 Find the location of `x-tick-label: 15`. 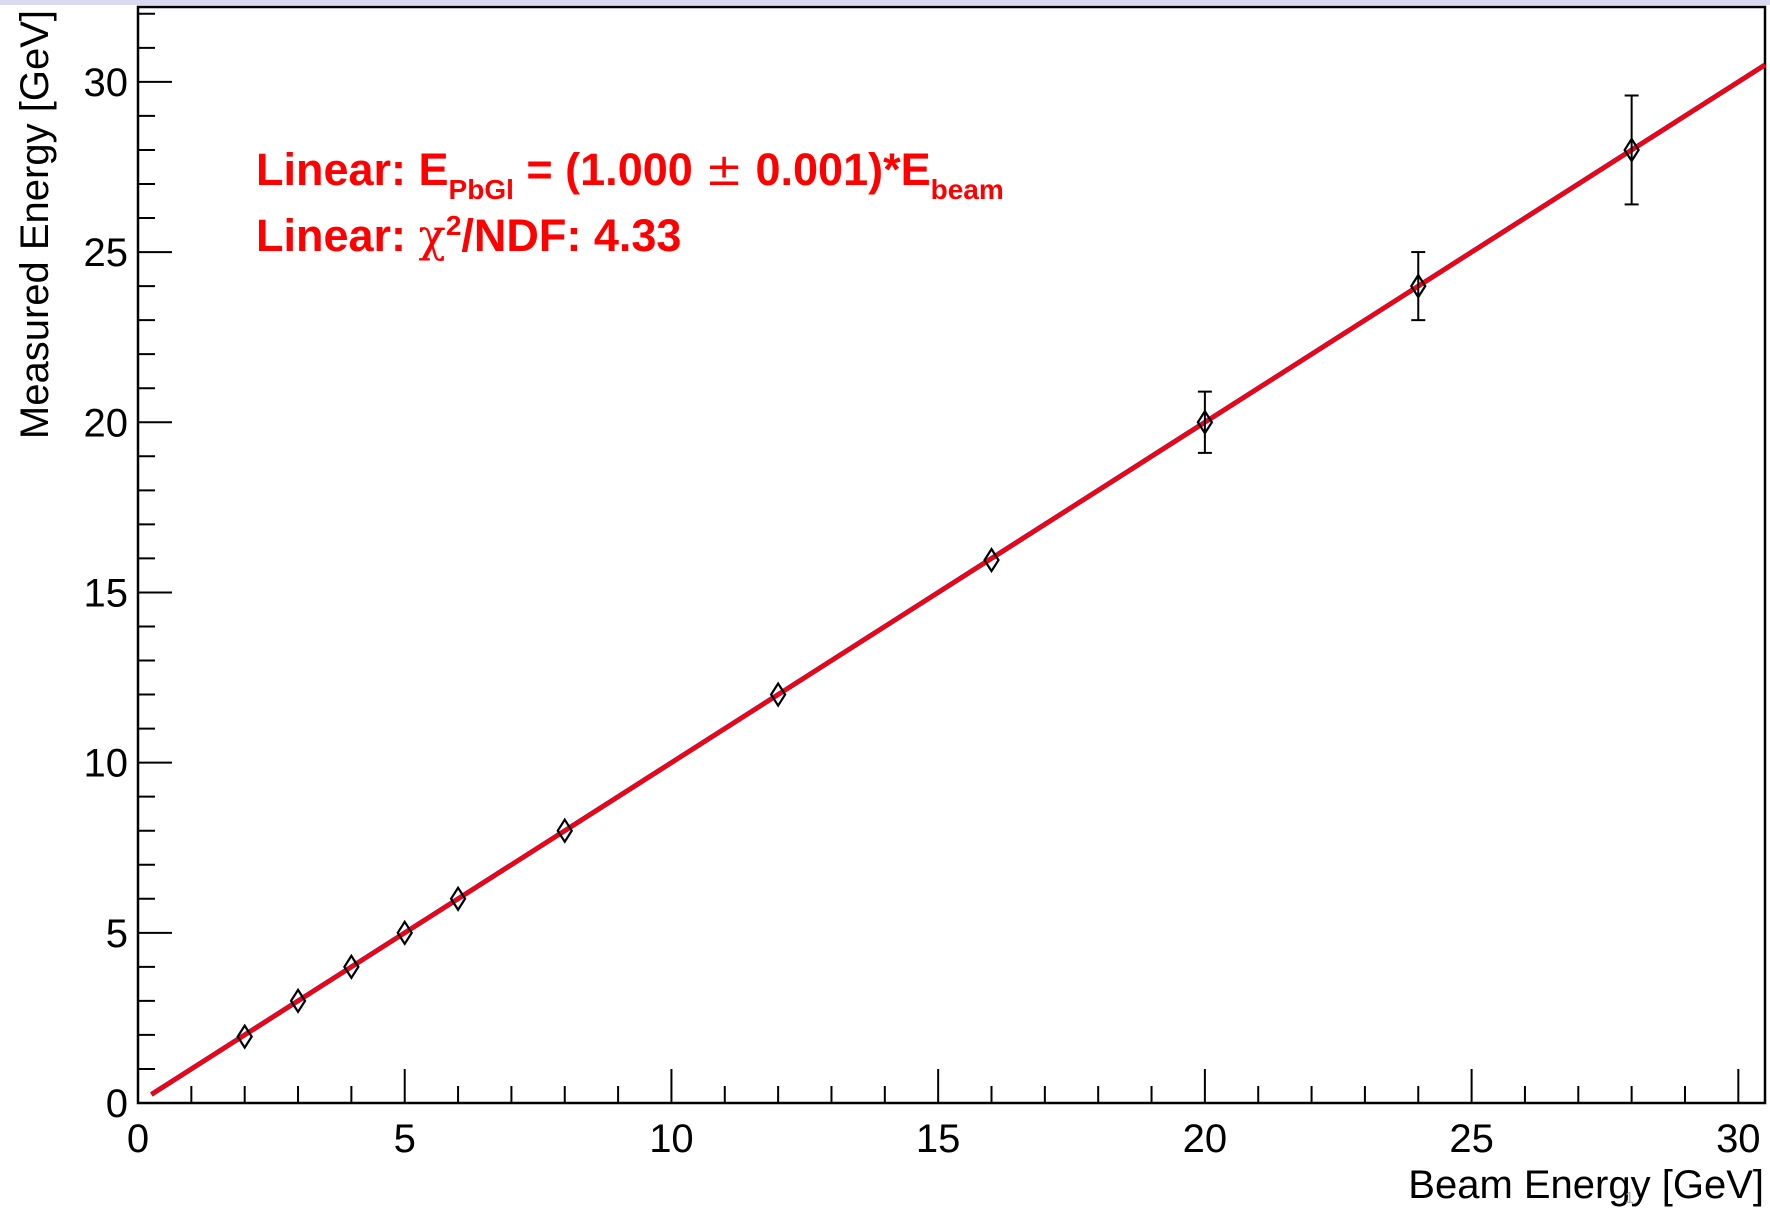

x-tick-label: 15 is located at coordinates (938, 1139).